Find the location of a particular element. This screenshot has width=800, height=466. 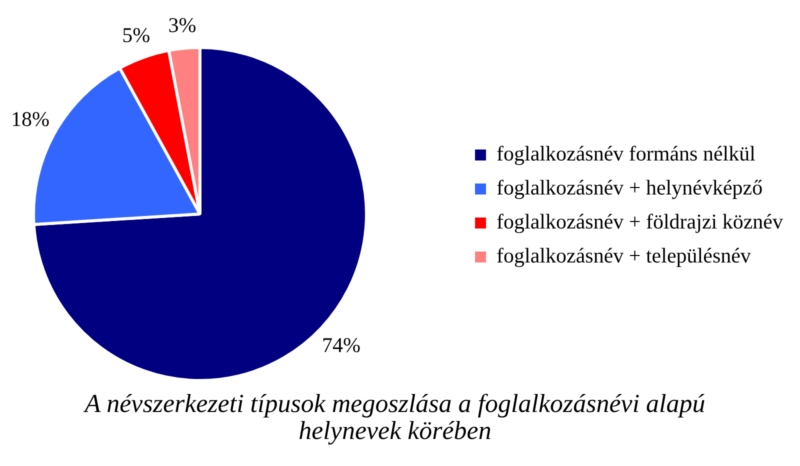

data-label: 74% is located at coordinates (341, 345).